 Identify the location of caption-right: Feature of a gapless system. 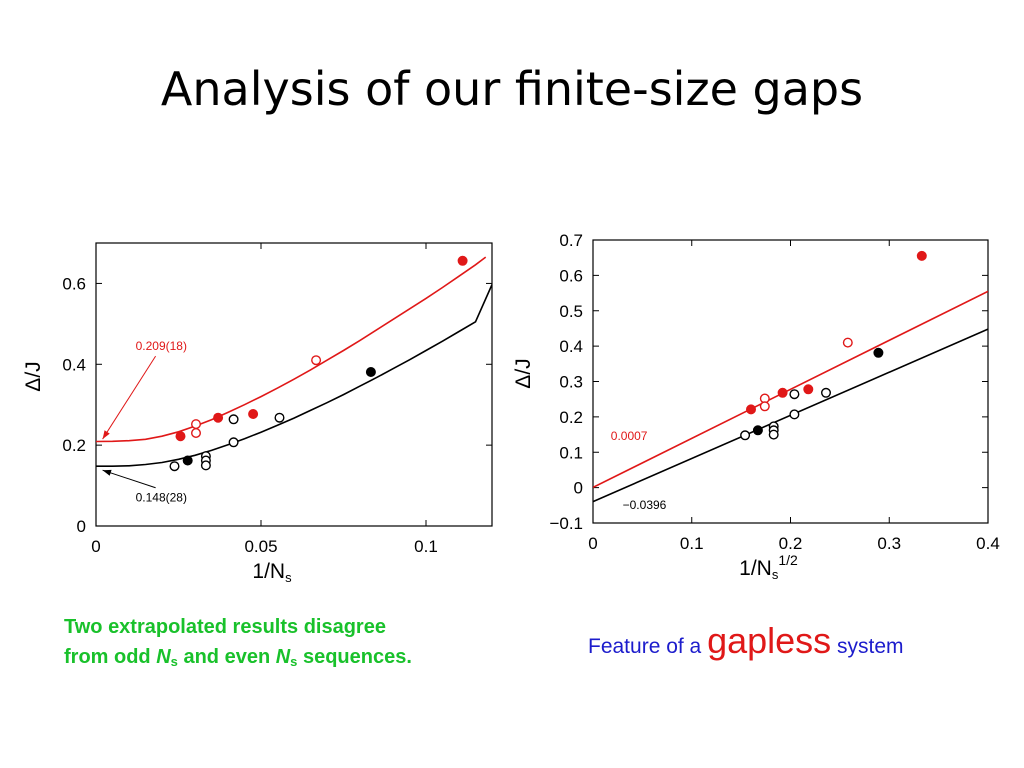
(803, 641).